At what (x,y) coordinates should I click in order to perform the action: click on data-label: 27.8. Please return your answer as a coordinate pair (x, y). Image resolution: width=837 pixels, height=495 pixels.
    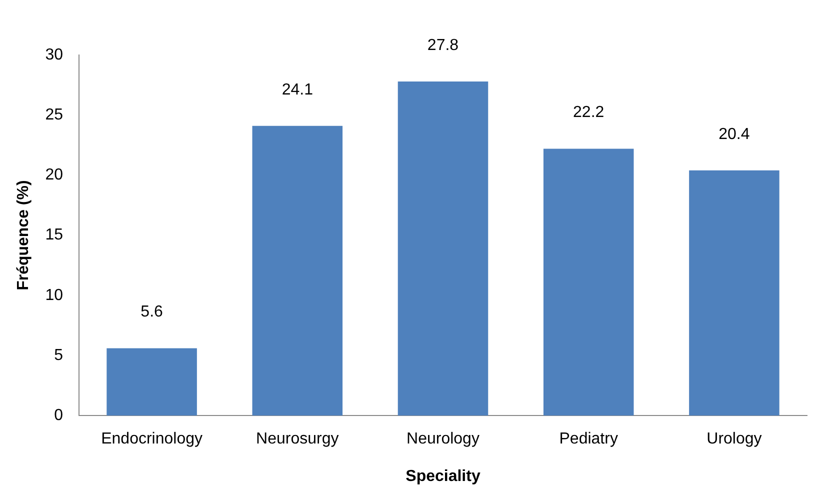
    Looking at the image, I should click on (443, 45).